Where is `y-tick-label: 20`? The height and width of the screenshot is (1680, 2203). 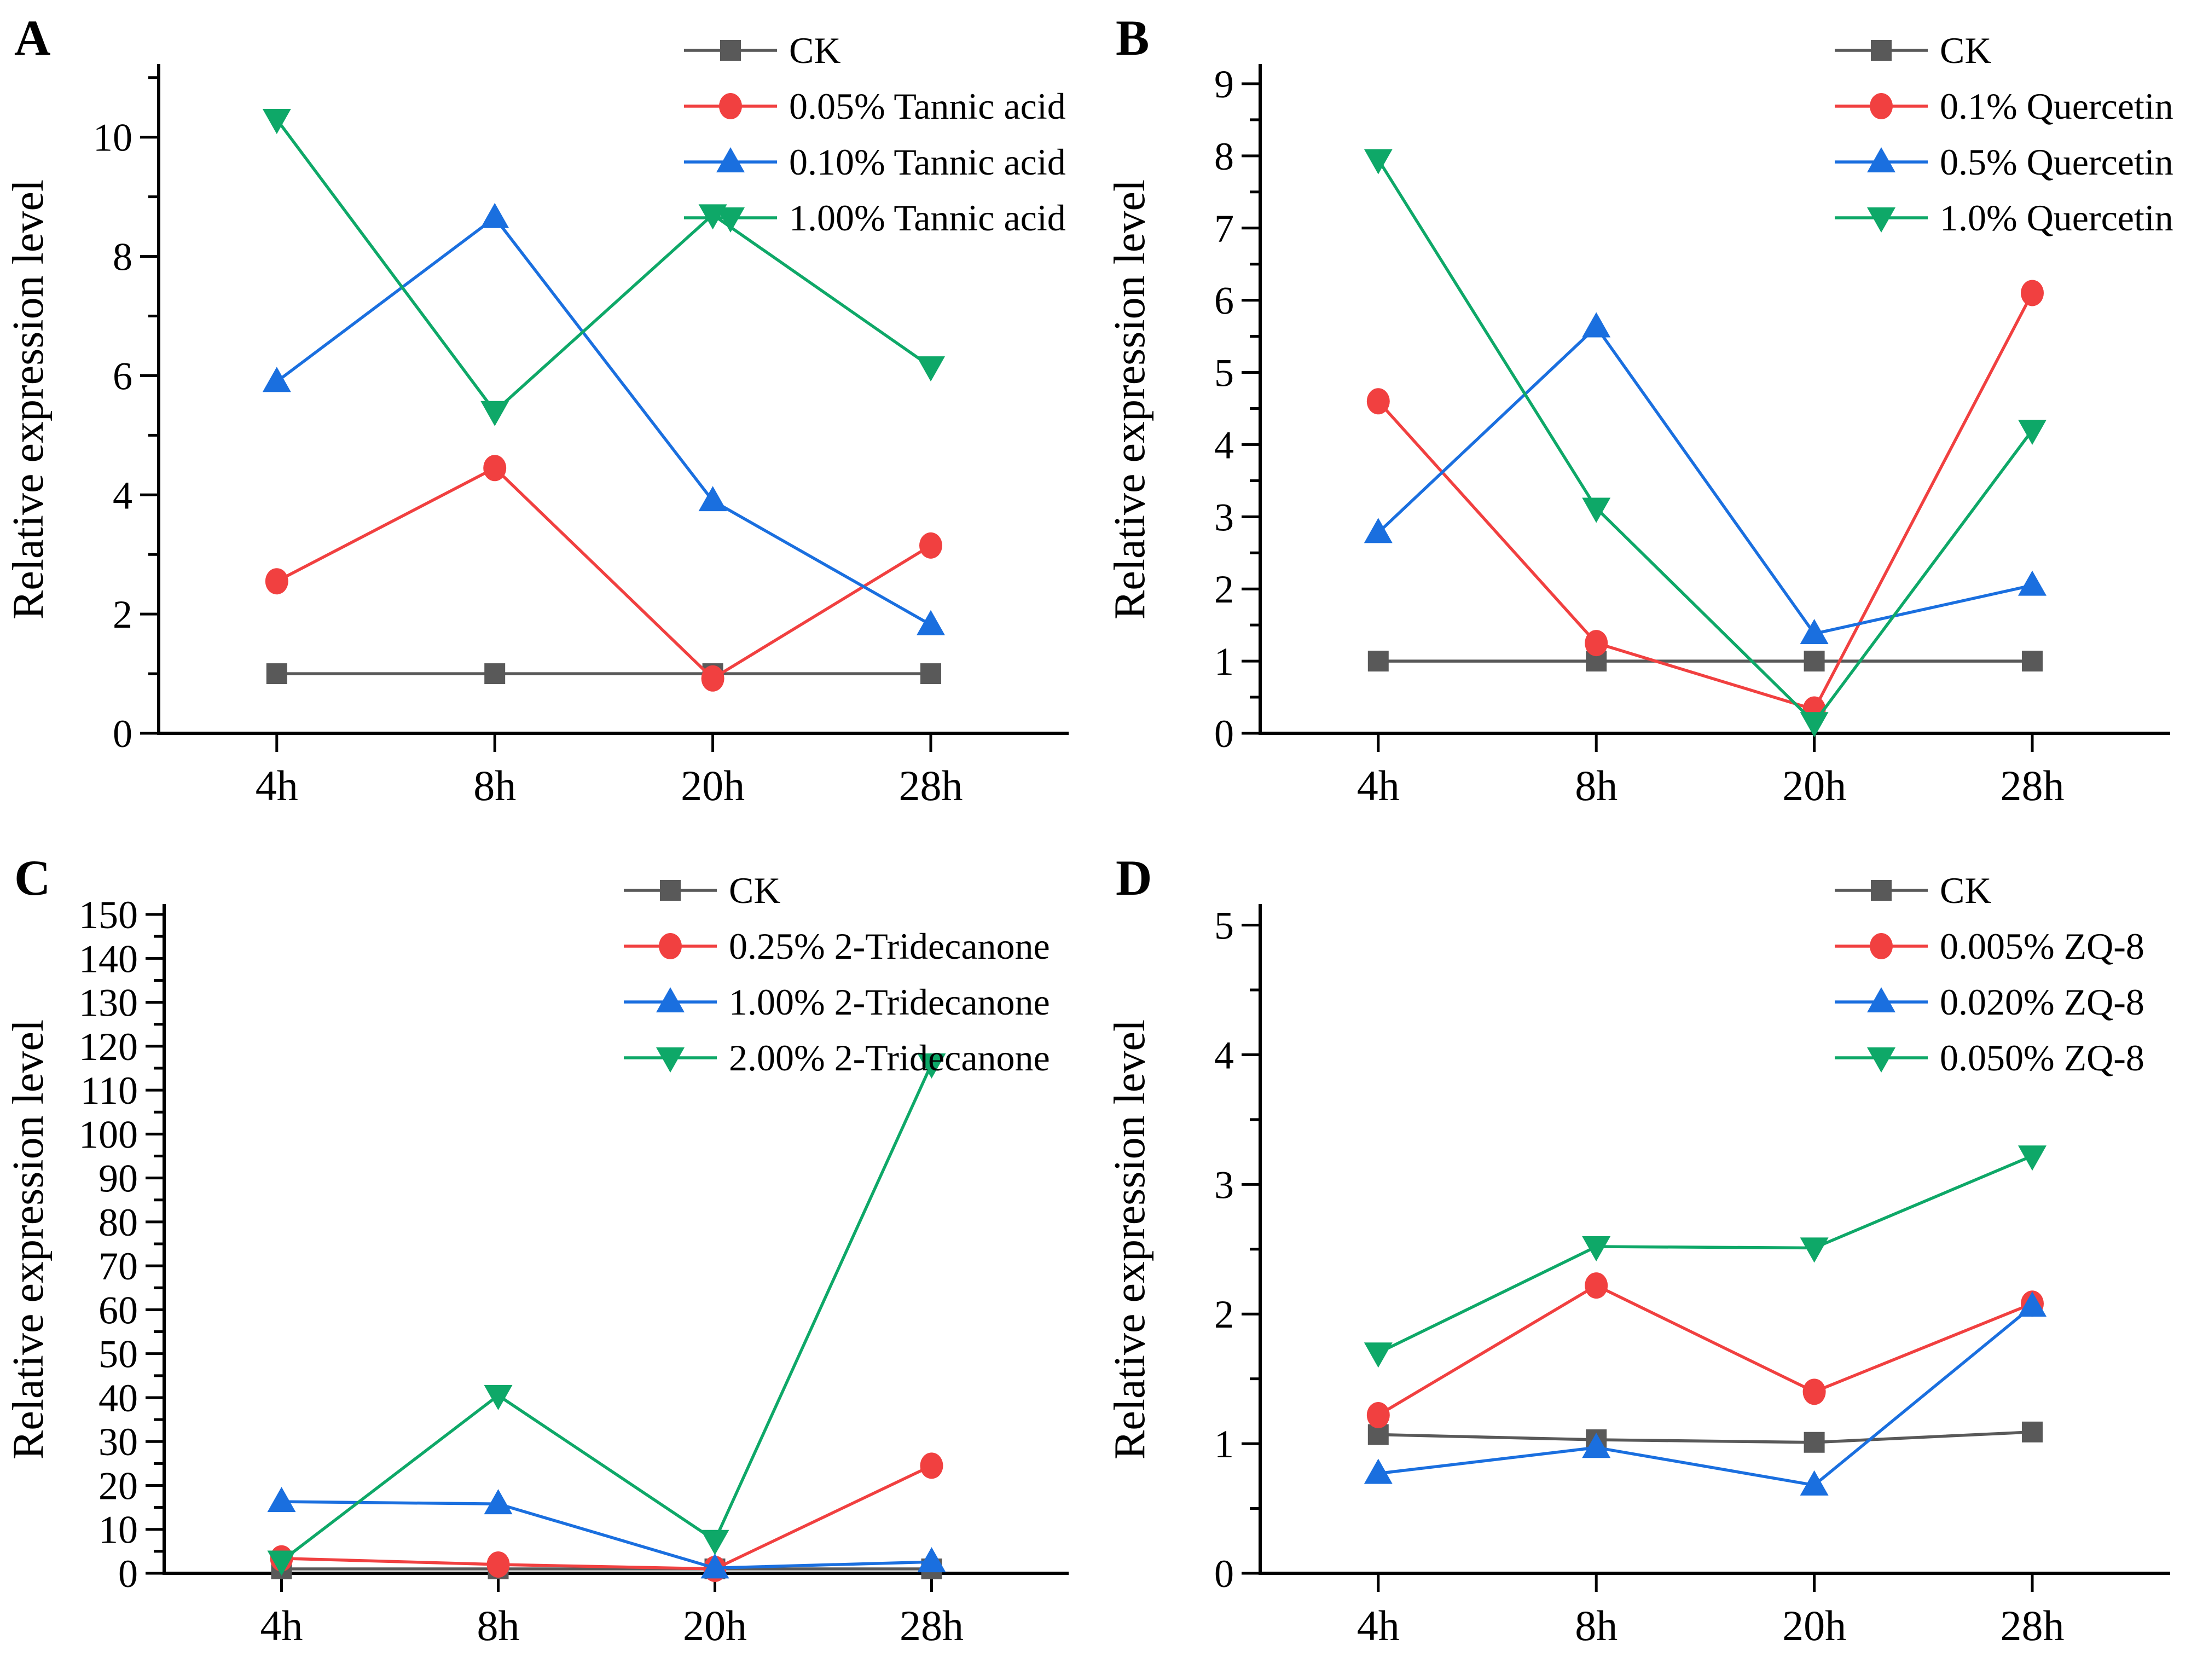 y-tick-label: 20 is located at coordinates (118, 1486).